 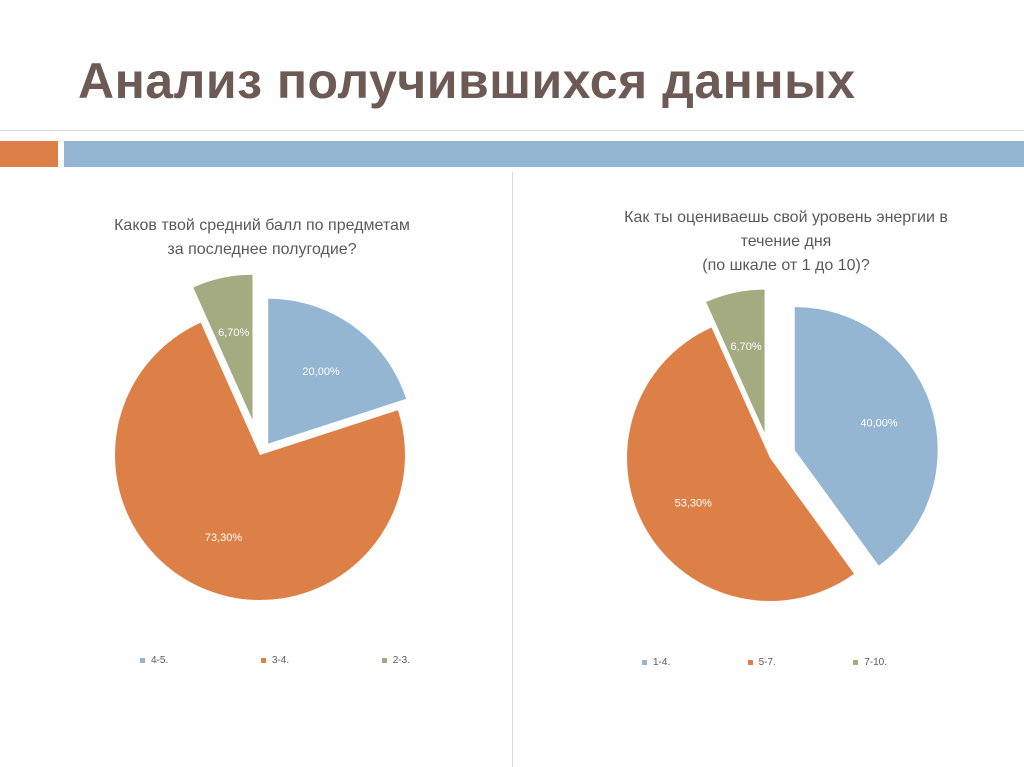 I want to click on chart-2-legend-label-2: 5-7., so click(x=767, y=662).